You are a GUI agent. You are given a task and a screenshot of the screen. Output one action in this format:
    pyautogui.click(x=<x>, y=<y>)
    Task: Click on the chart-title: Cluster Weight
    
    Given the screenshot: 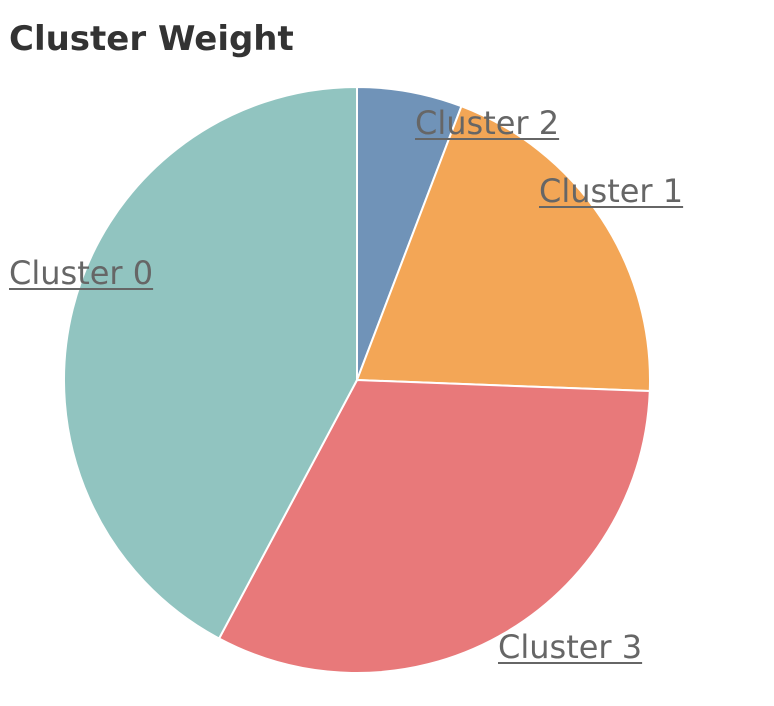 What is the action you would take?
    pyautogui.click(x=151, y=39)
    